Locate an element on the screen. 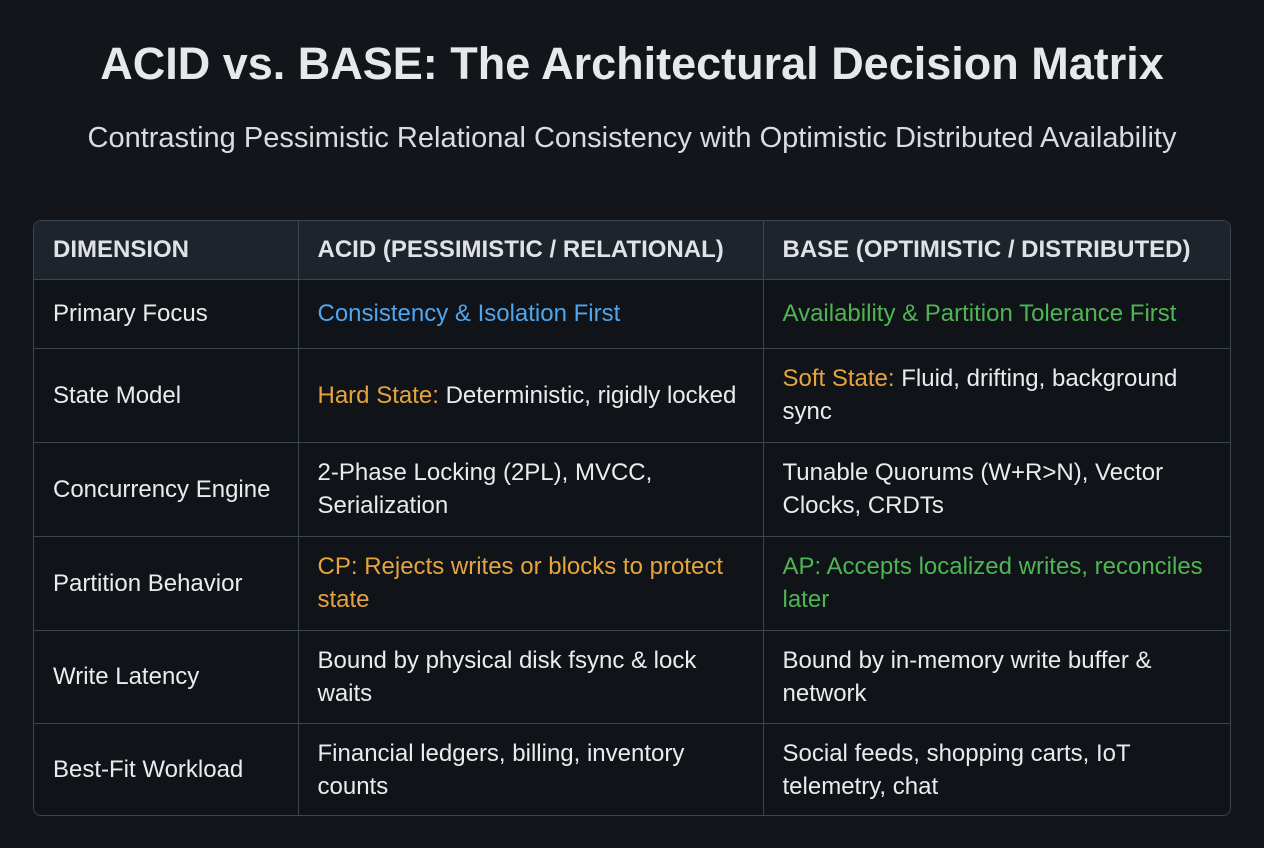  cell-label: Soft State: is located at coordinates (838, 378).